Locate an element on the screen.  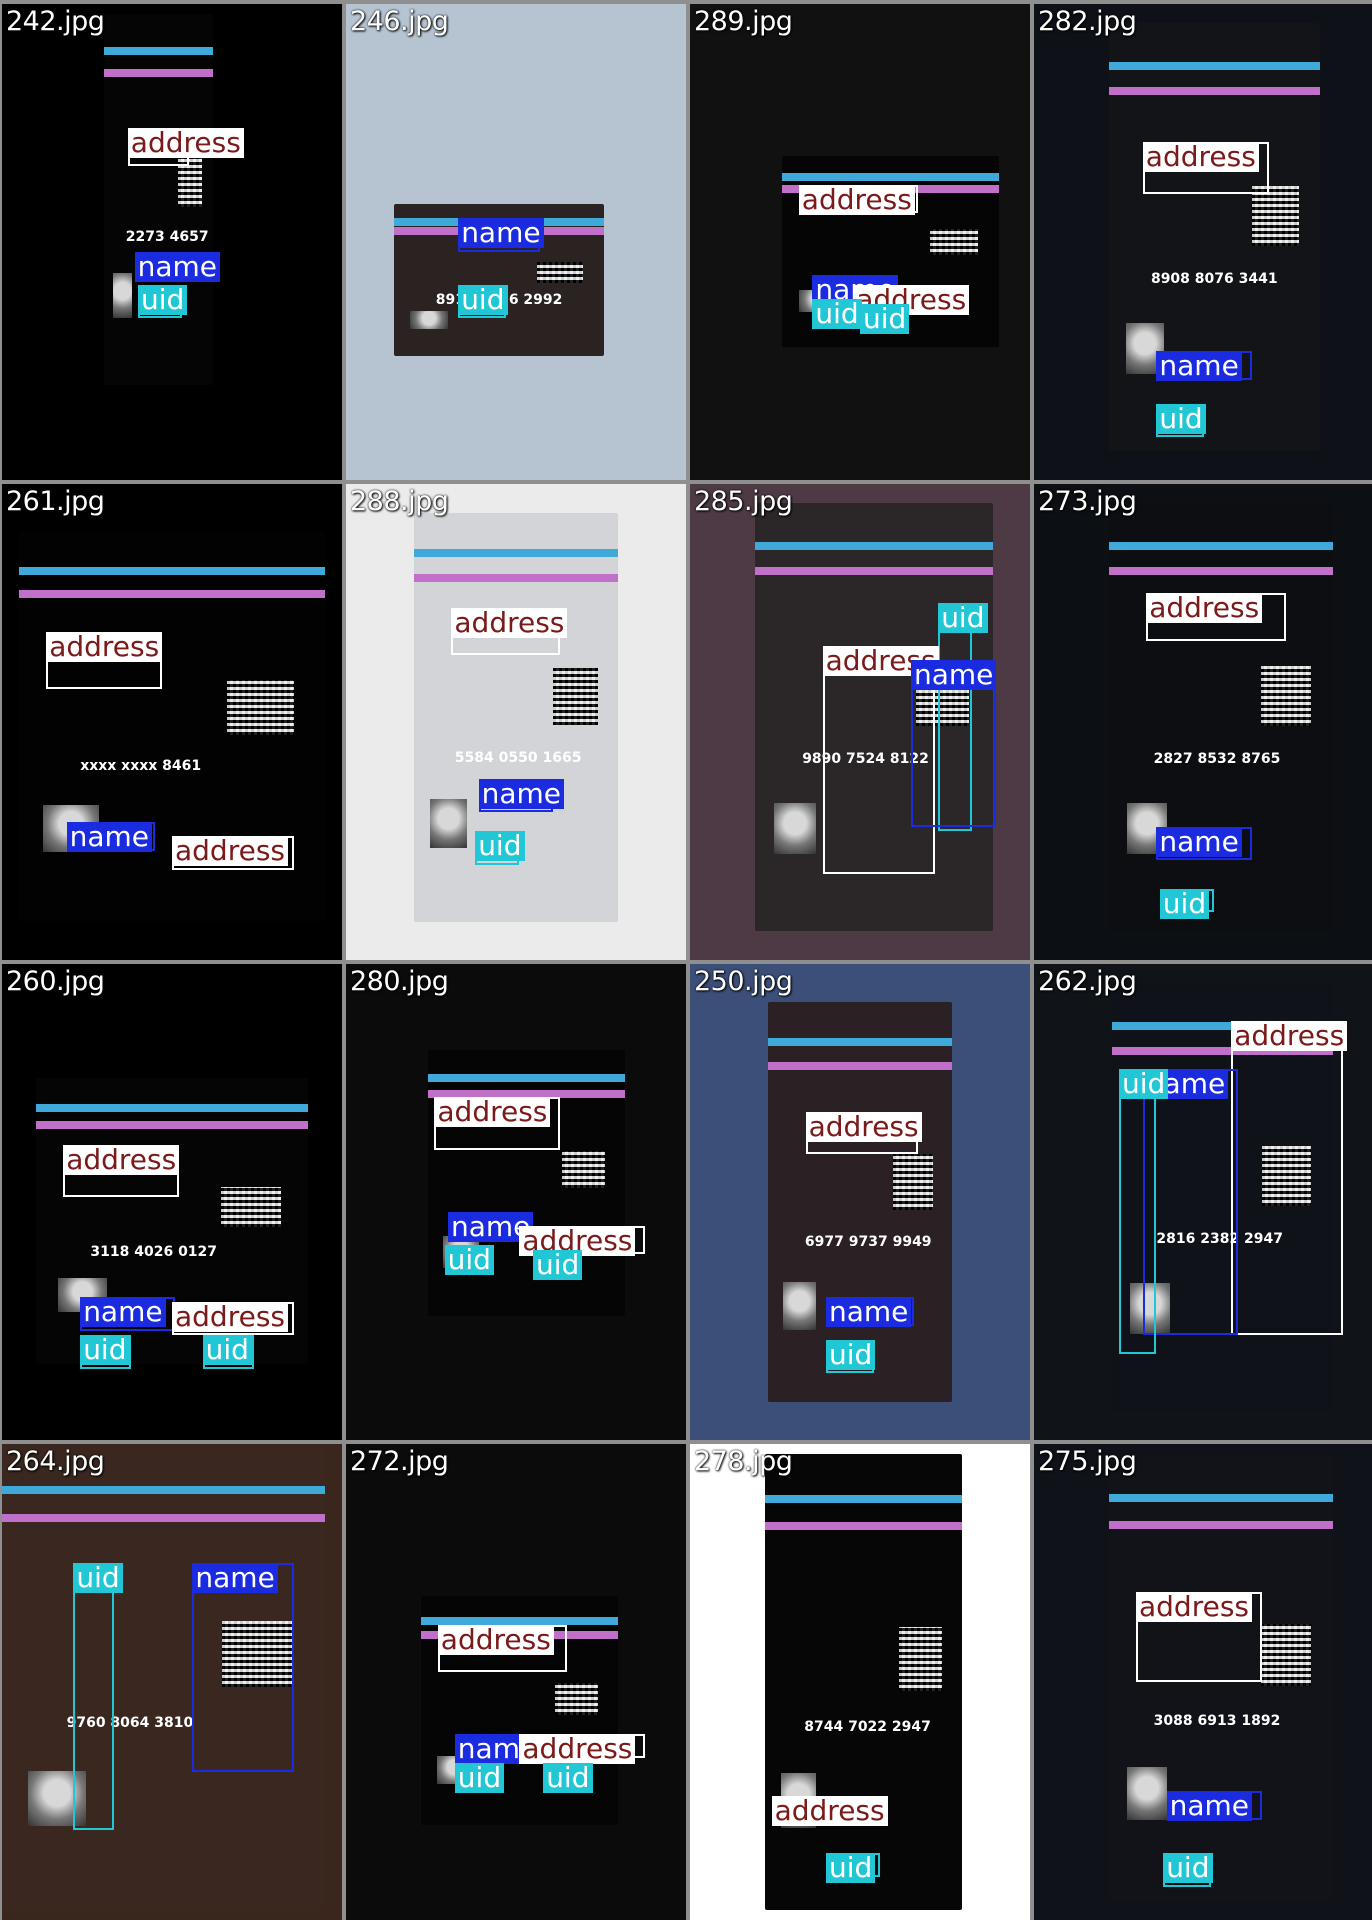
uid-number: 2827 8532 8765 is located at coordinates (1217, 759).